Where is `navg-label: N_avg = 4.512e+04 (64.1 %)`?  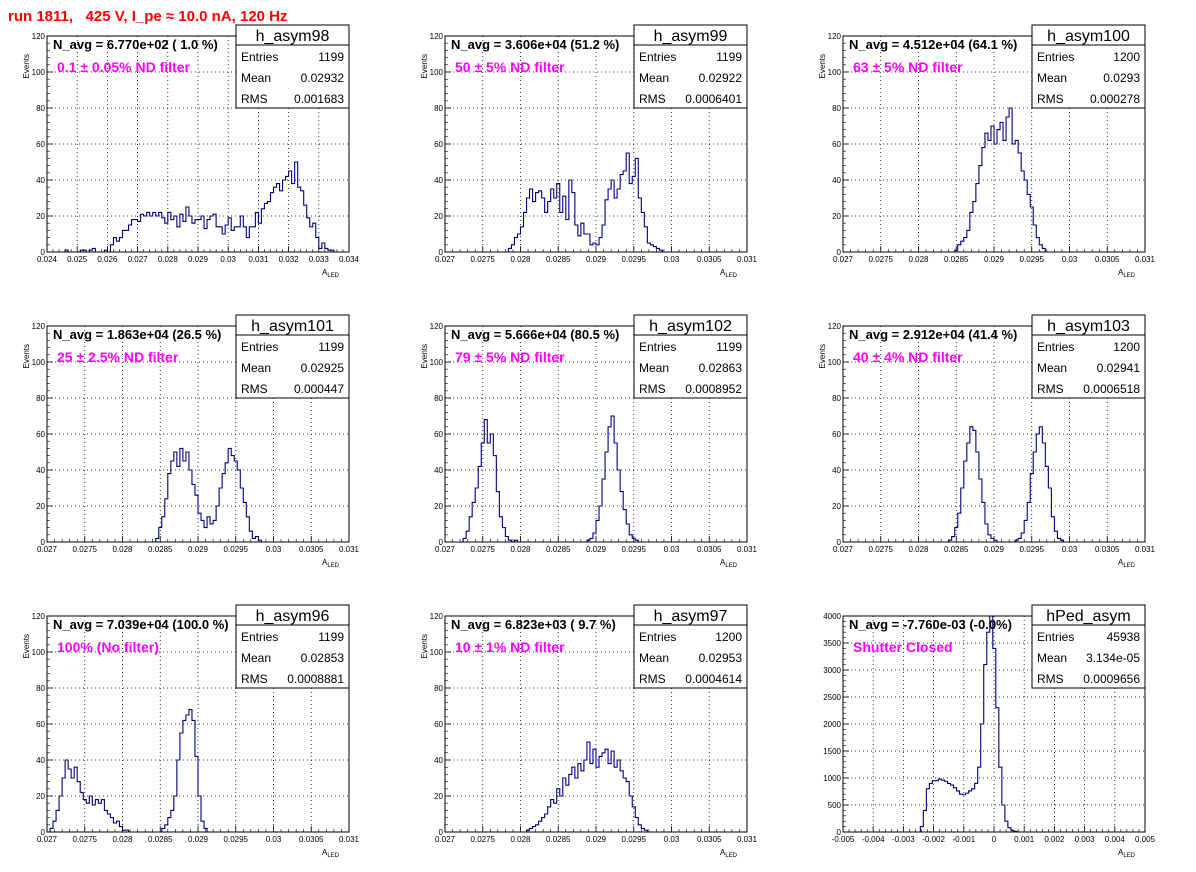 navg-label: N_avg = 4.512e+04 (64.1 %) is located at coordinates (933, 44).